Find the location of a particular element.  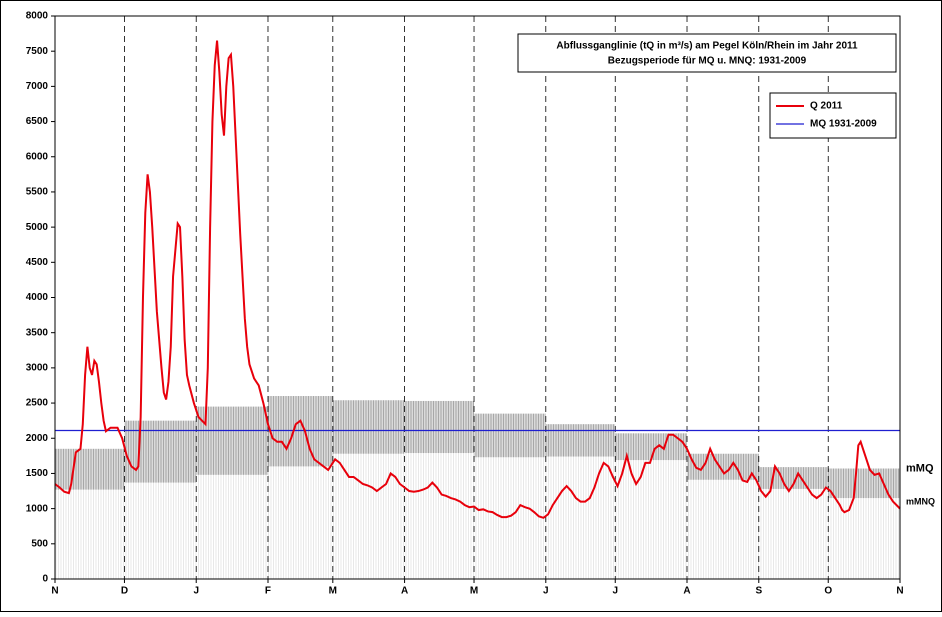

legend-label: MQ 1931-2009 is located at coordinates (843, 124).